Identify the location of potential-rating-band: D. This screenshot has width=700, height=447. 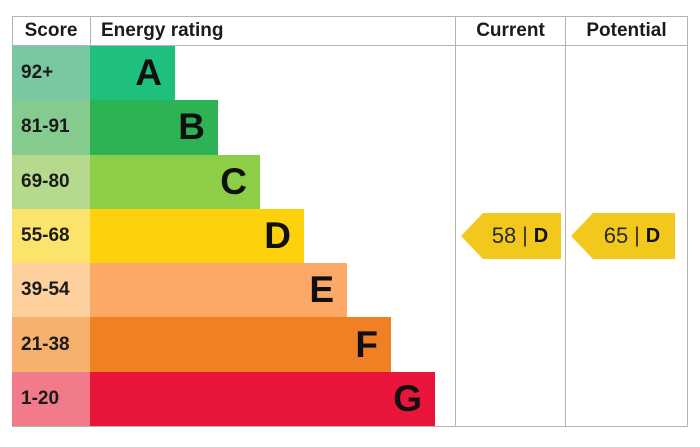
(653, 235).